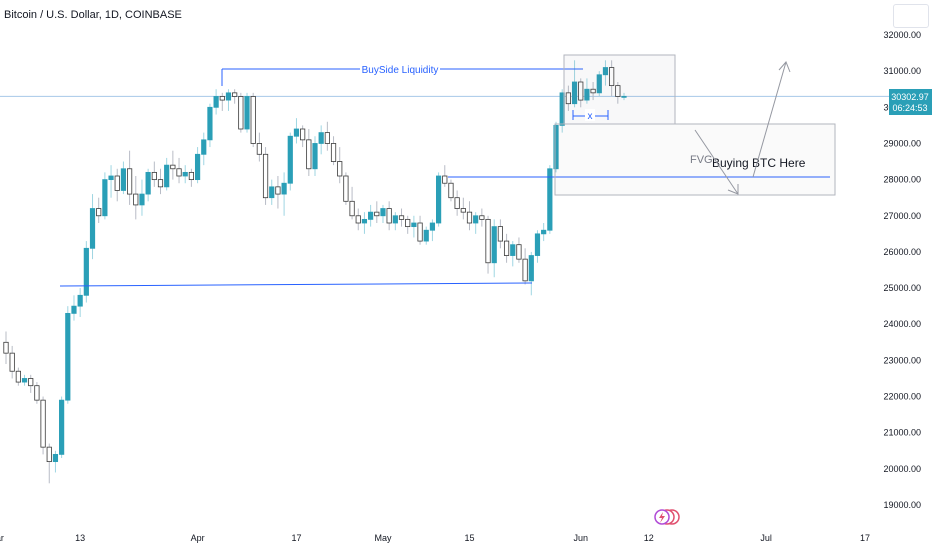  Describe the element at coordinates (902, 35) in the screenshot. I see `y-tick-label: 32000.00` at that location.